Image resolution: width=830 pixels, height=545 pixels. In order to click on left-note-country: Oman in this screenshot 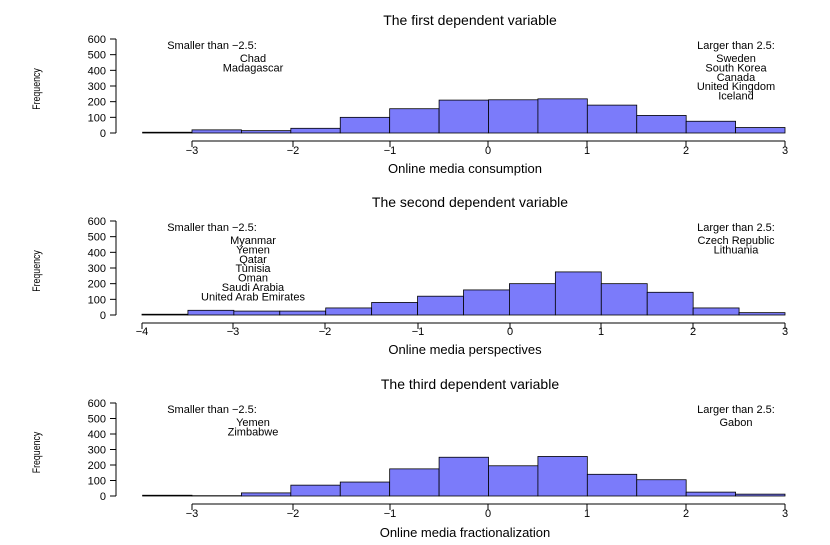, I will do `click(253, 279)`.